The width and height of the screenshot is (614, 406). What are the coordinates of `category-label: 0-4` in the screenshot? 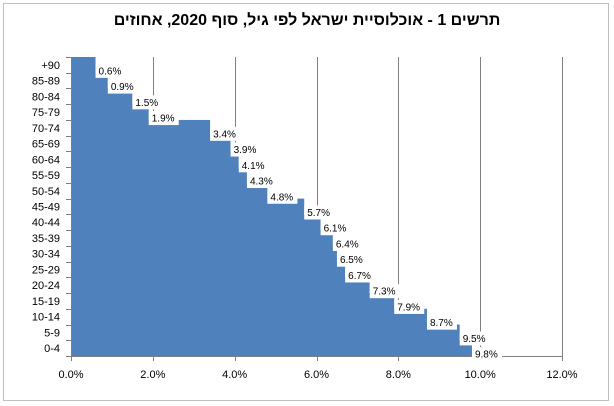 It's located at (52, 349).